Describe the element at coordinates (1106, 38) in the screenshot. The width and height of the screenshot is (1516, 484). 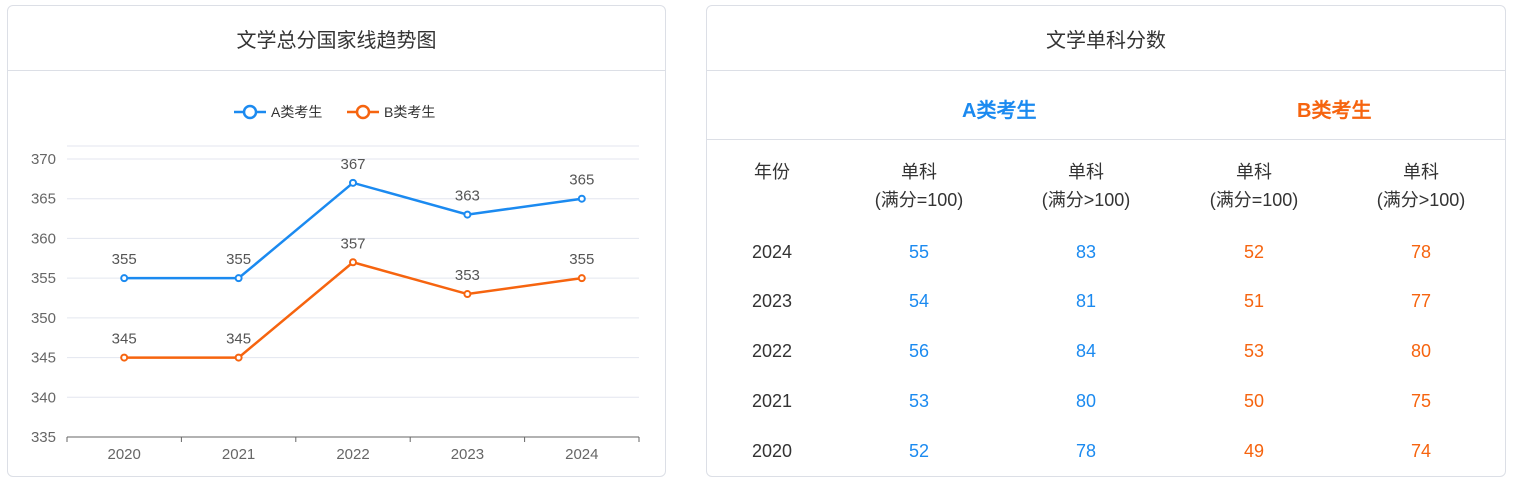
I see `table-title: 文学单科分数` at that location.